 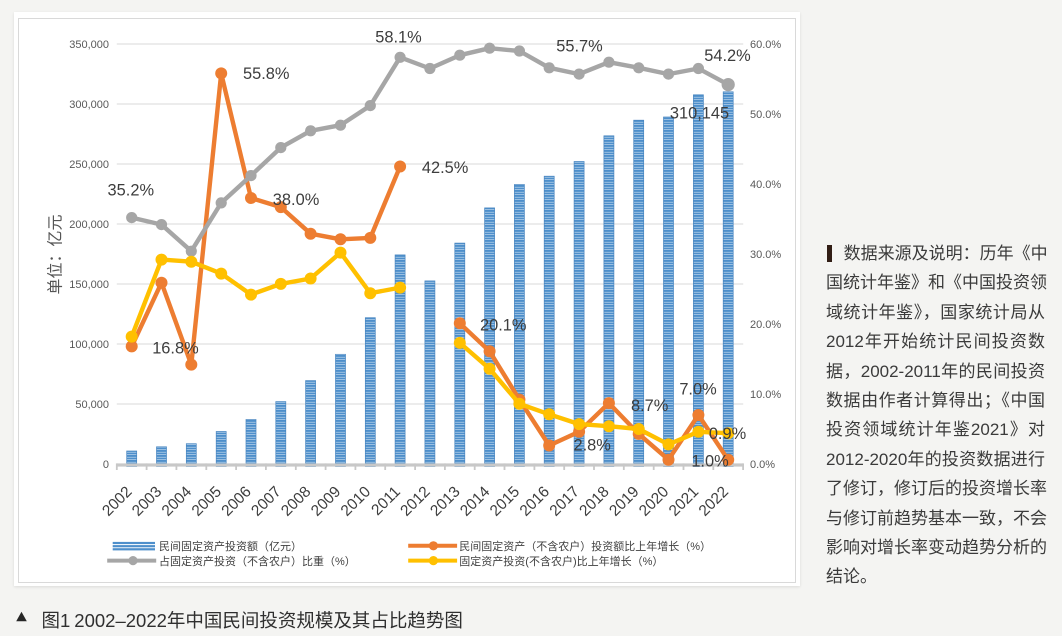 I want to click on svg-text: 54.2%, so click(x=727, y=56).